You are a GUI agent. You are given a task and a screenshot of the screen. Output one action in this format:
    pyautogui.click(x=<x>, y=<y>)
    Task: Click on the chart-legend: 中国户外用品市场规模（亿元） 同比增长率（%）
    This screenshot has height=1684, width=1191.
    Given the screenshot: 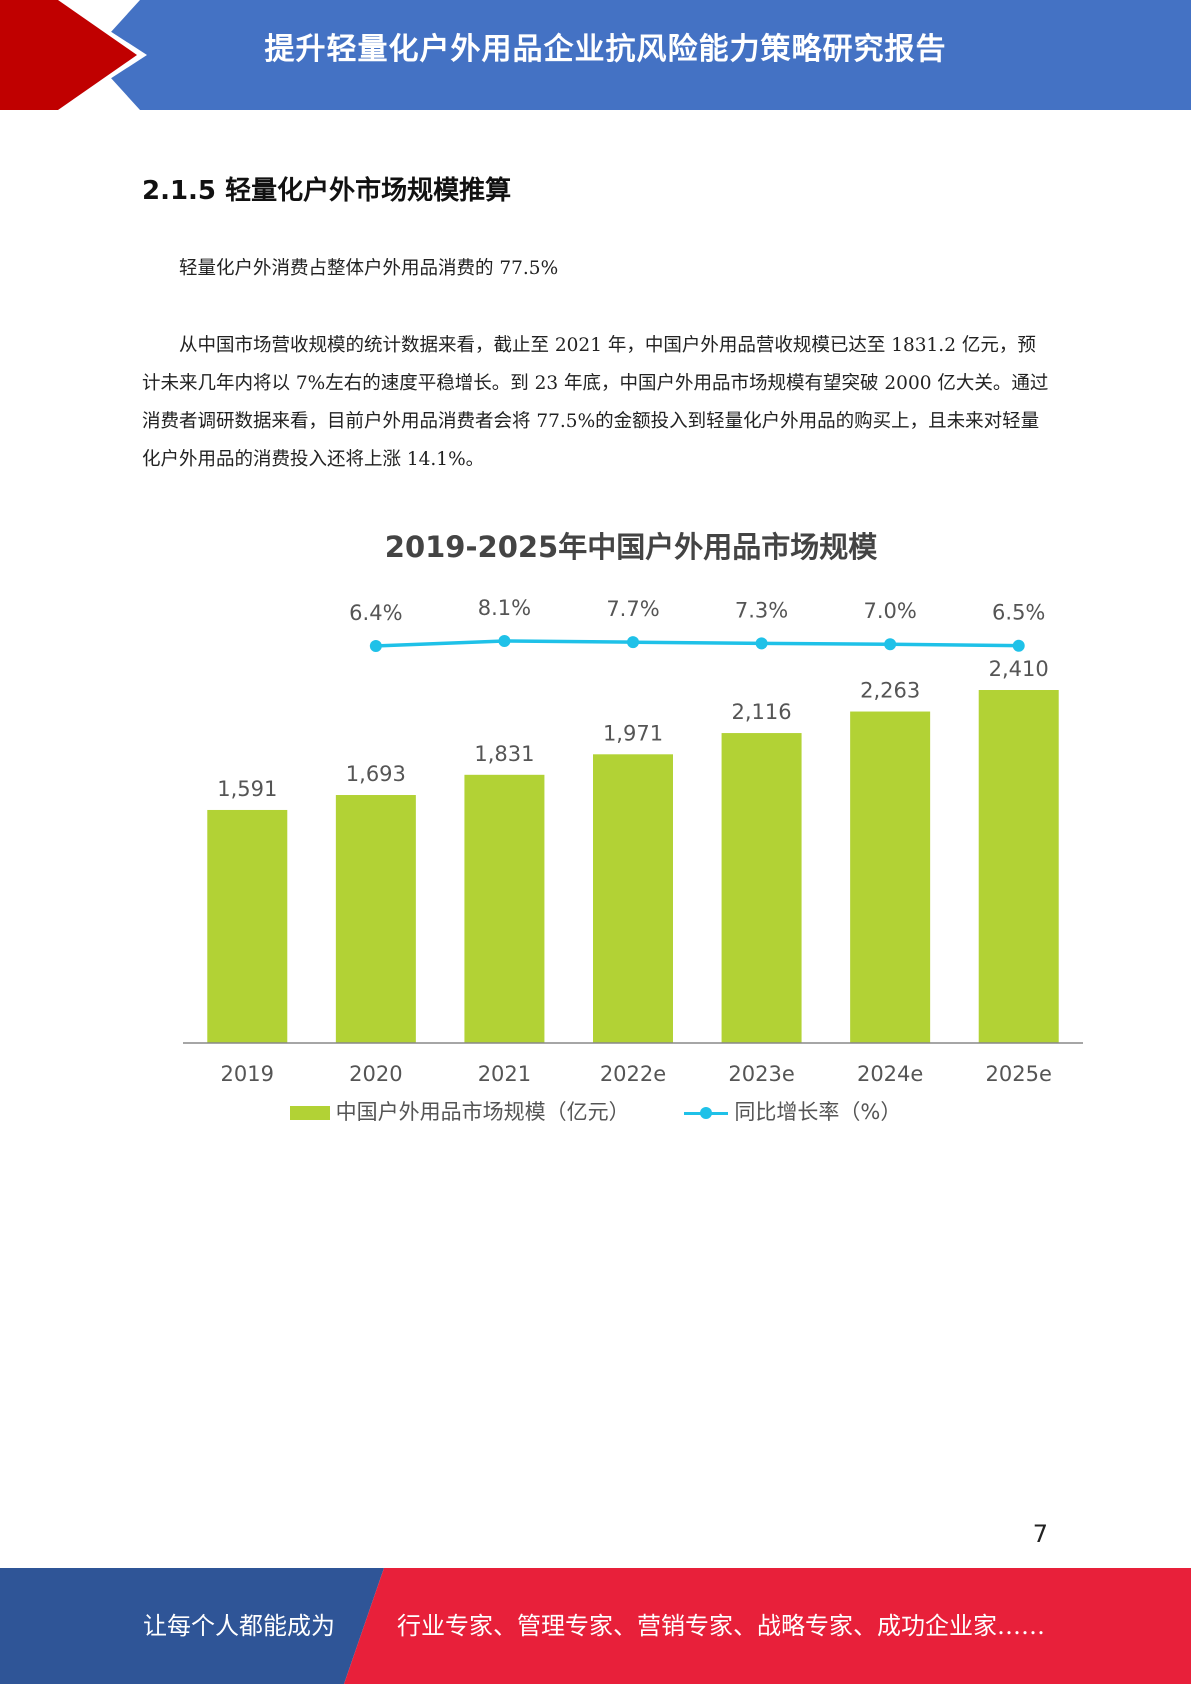 What is the action you would take?
    pyautogui.click(x=595, y=1111)
    